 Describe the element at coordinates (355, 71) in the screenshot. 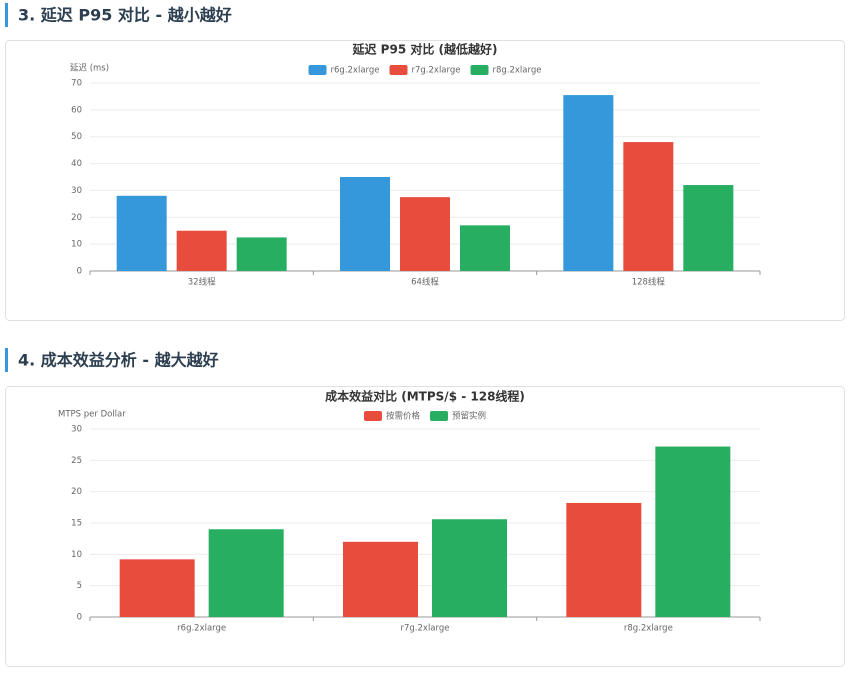

I see `legend-label: r6g.2xlarge` at that location.